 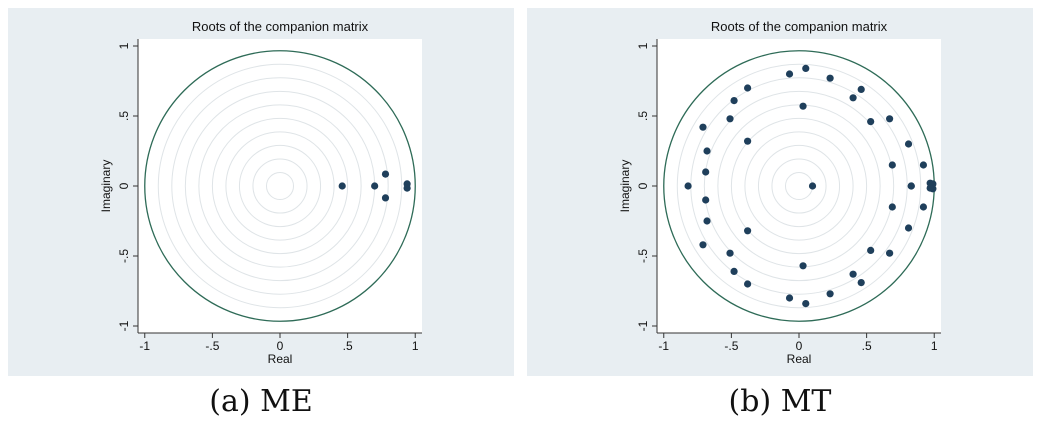 I want to click on caption-mt: (b) MT, so click(x=780, y=401).